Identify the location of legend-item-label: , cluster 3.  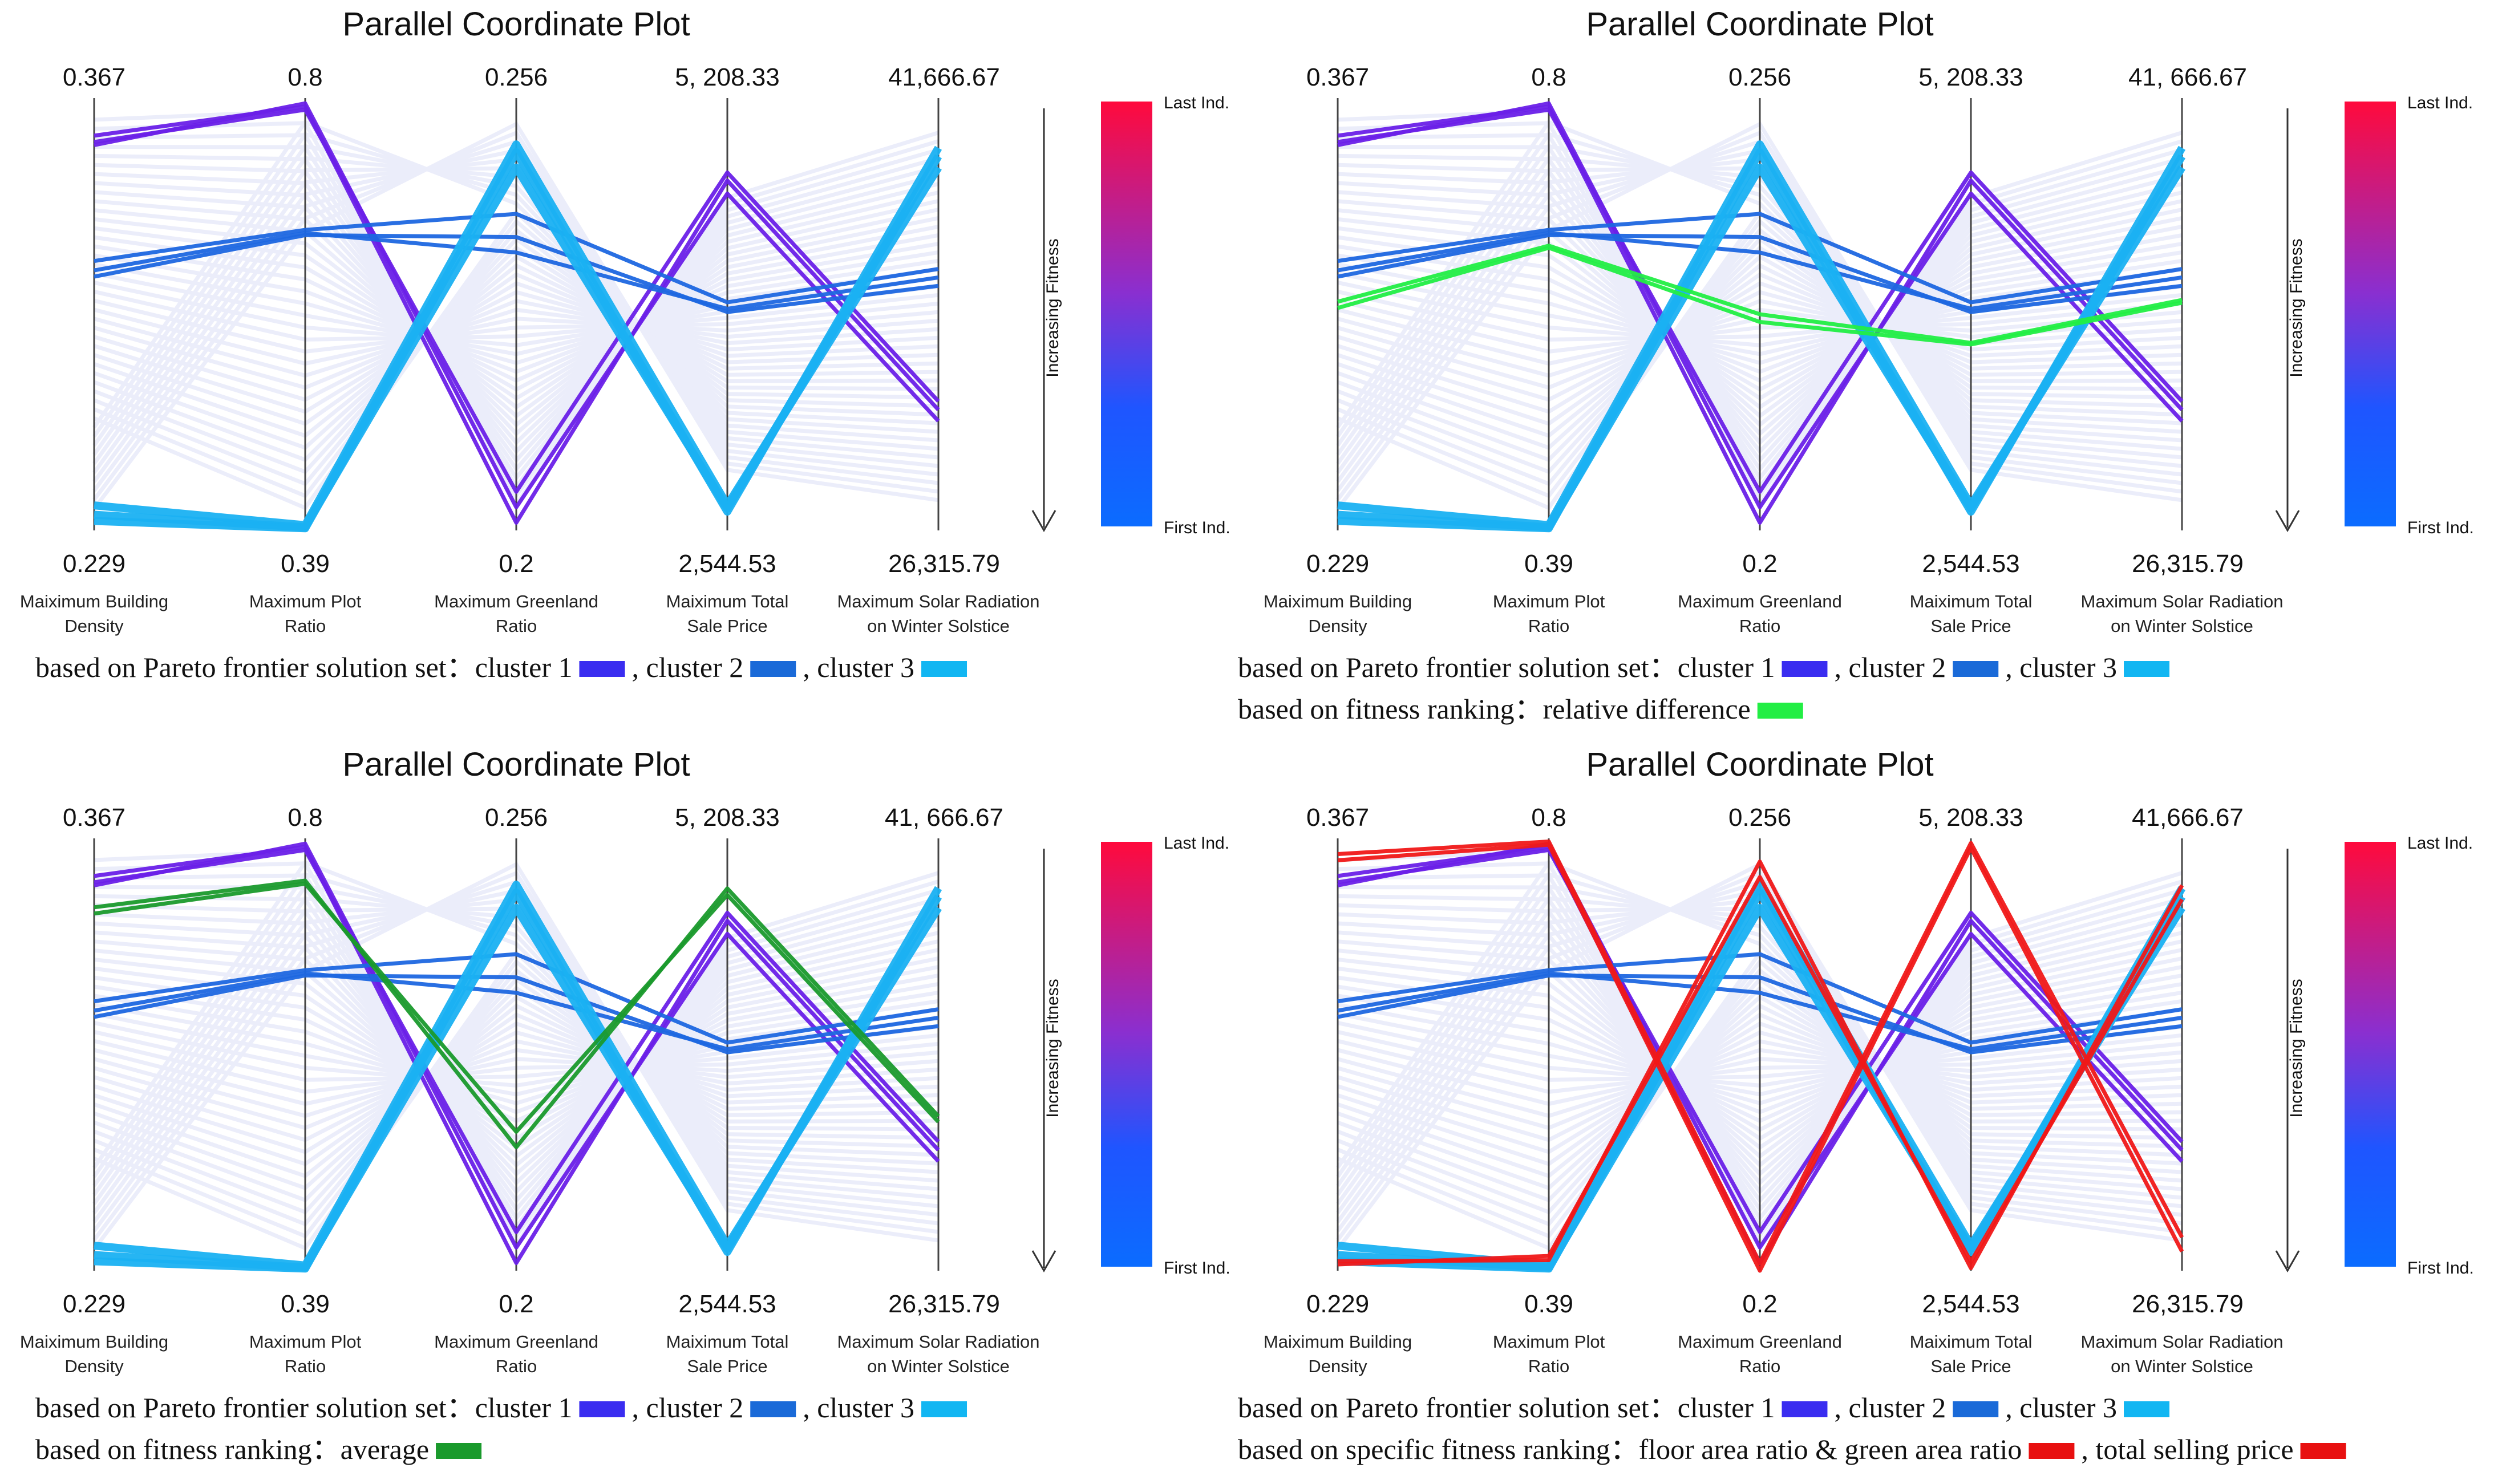
(2061, 1408).